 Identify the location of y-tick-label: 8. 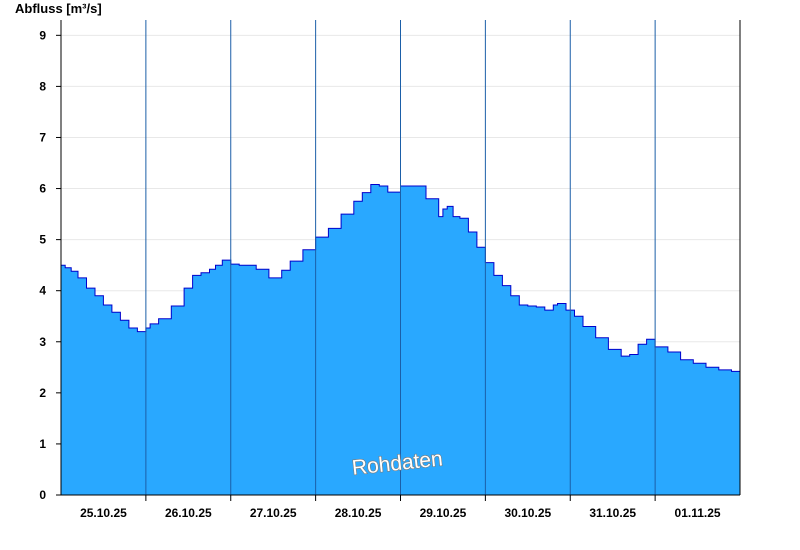
(42, 86).